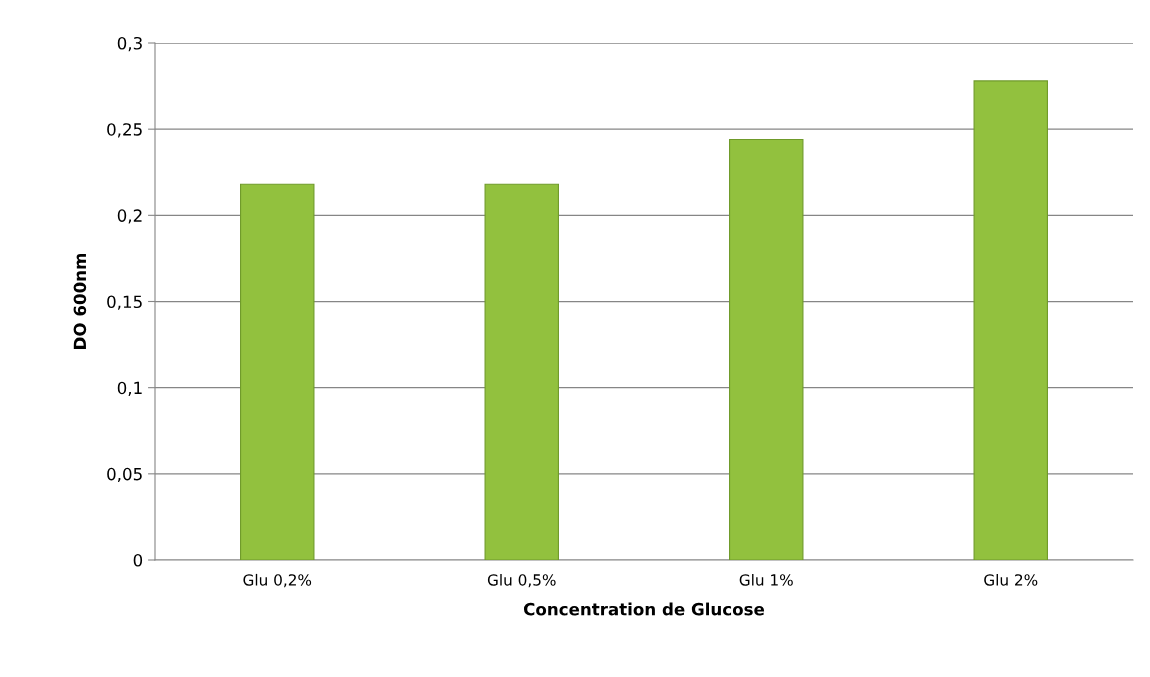  What do you see at coordinates (129, 216) in the screenshot?
I see `y-tick-label: 0,2` at bounding box center [129, 216].